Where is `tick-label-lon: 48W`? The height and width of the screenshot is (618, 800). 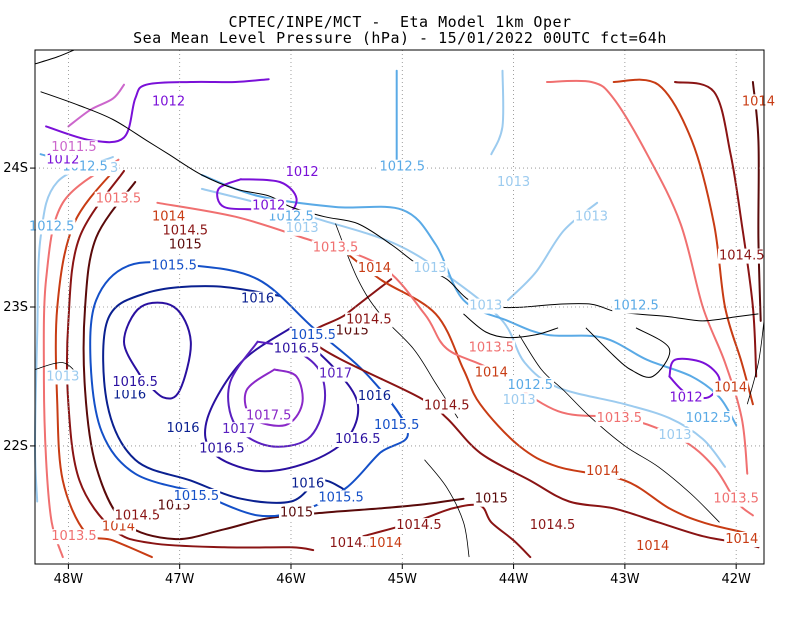
tick-label-lon: 48W is located at coordinates (69, 579).